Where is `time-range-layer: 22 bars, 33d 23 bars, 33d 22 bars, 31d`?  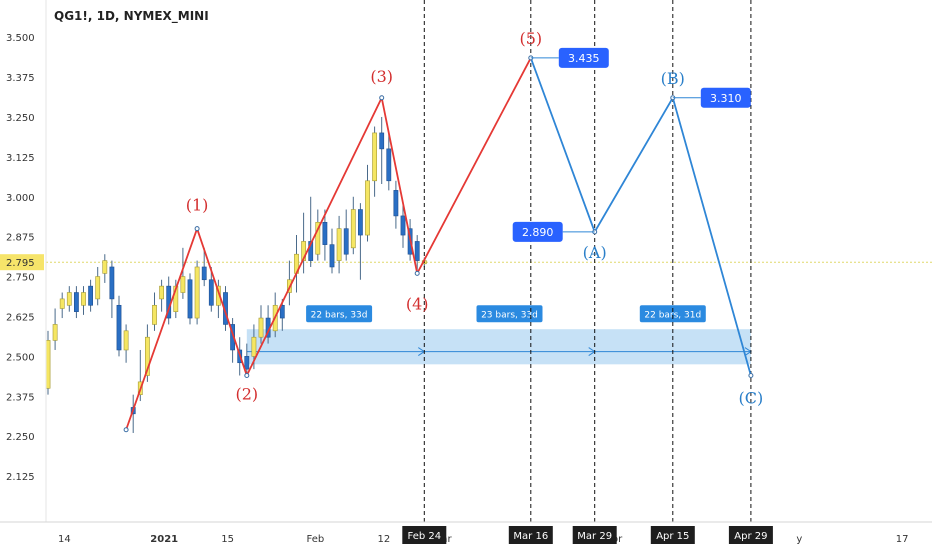 time-range-layer: 22 bars, 33d 23 bars, 33d 22 bars, 31d is located at coordinates (499, 335).